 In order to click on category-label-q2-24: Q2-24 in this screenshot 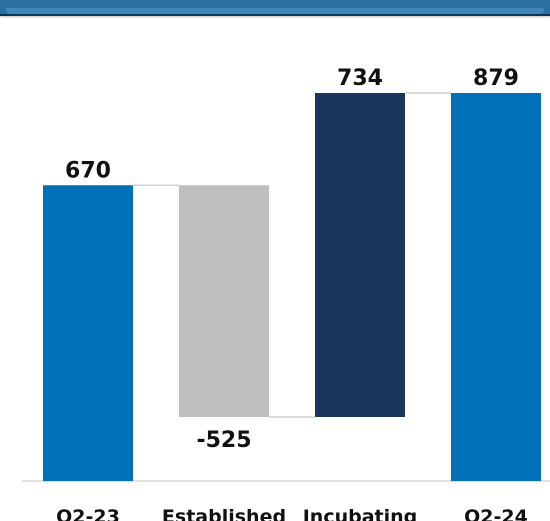, I will do `click(496, 513)`.